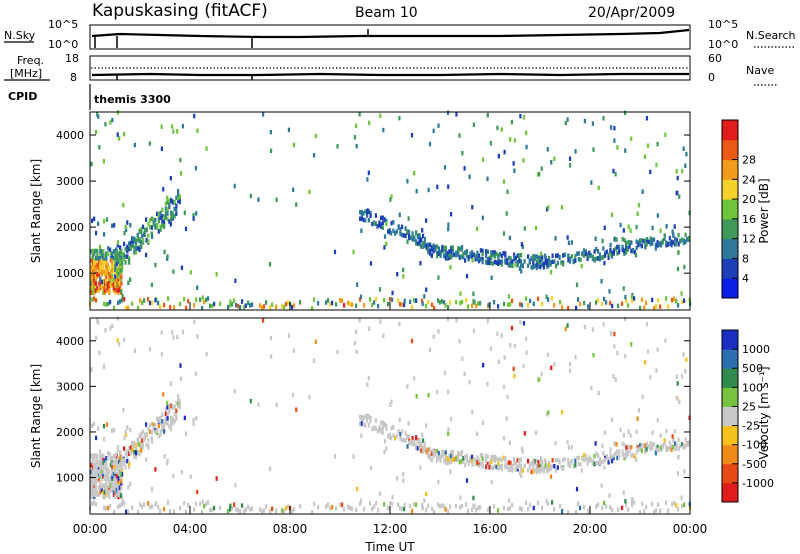 This screenshot has width=800, height=554. What do you see at coordinates (749, 179) in the screenshot?
I see `colorbar-tick-label: 24` at bounding box center [749, 179].